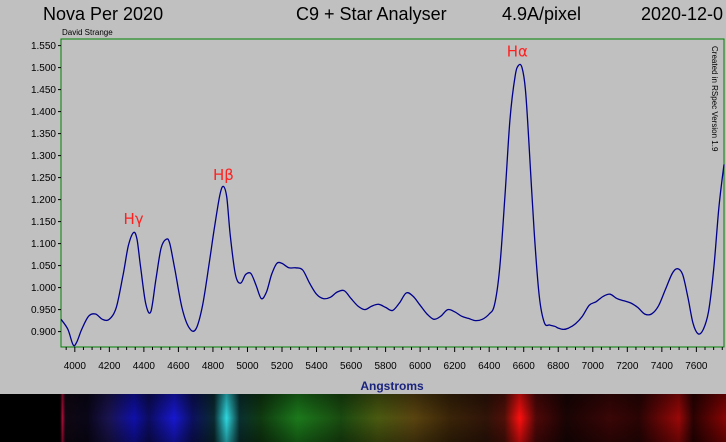 The height and width of the screenshot is (442, 726). Describe the element at coordinates (247, 366) in the screenshot. I see `x-tick-label: 5000` at that location.